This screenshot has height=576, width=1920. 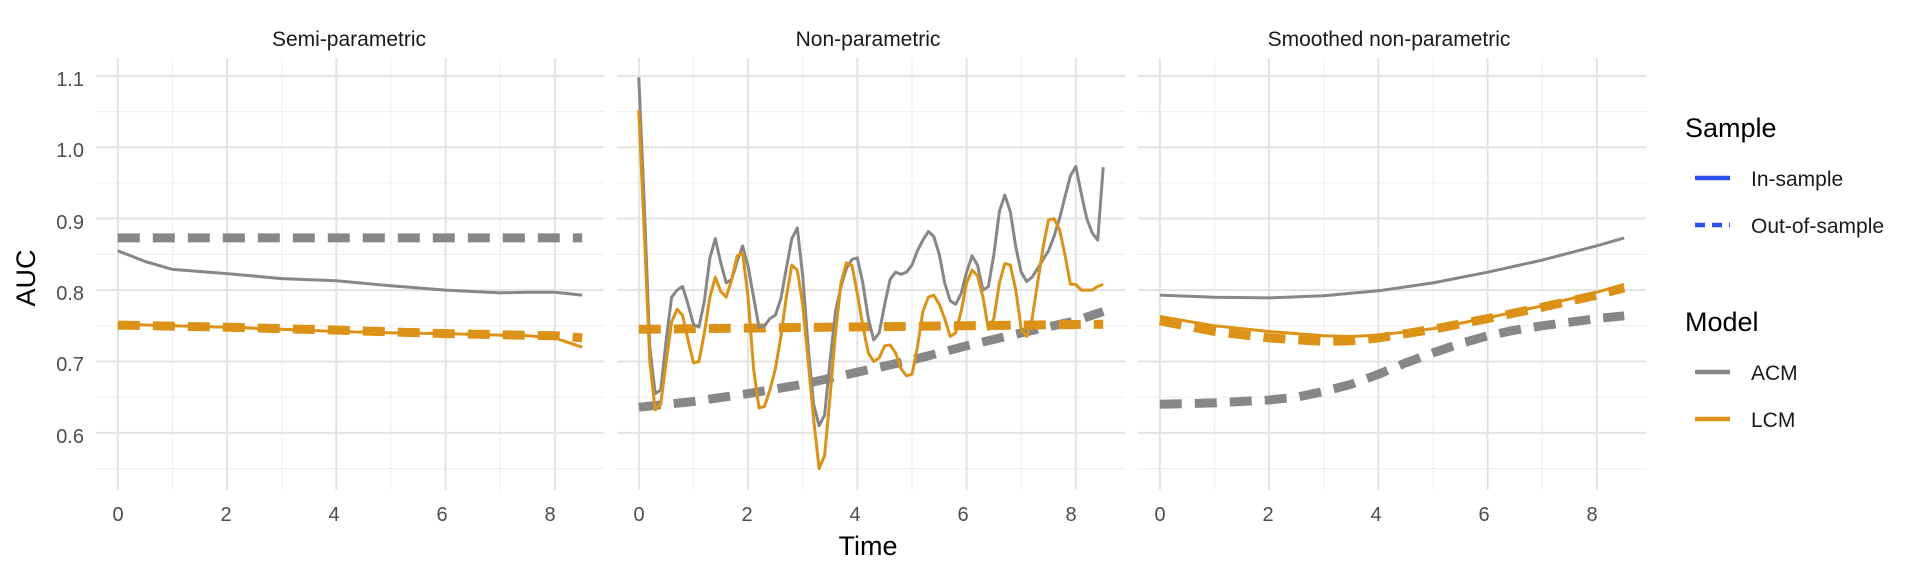 I want to click on legend-label-out-of-sample: Out-of-sample, so click(x=1817, y=226).